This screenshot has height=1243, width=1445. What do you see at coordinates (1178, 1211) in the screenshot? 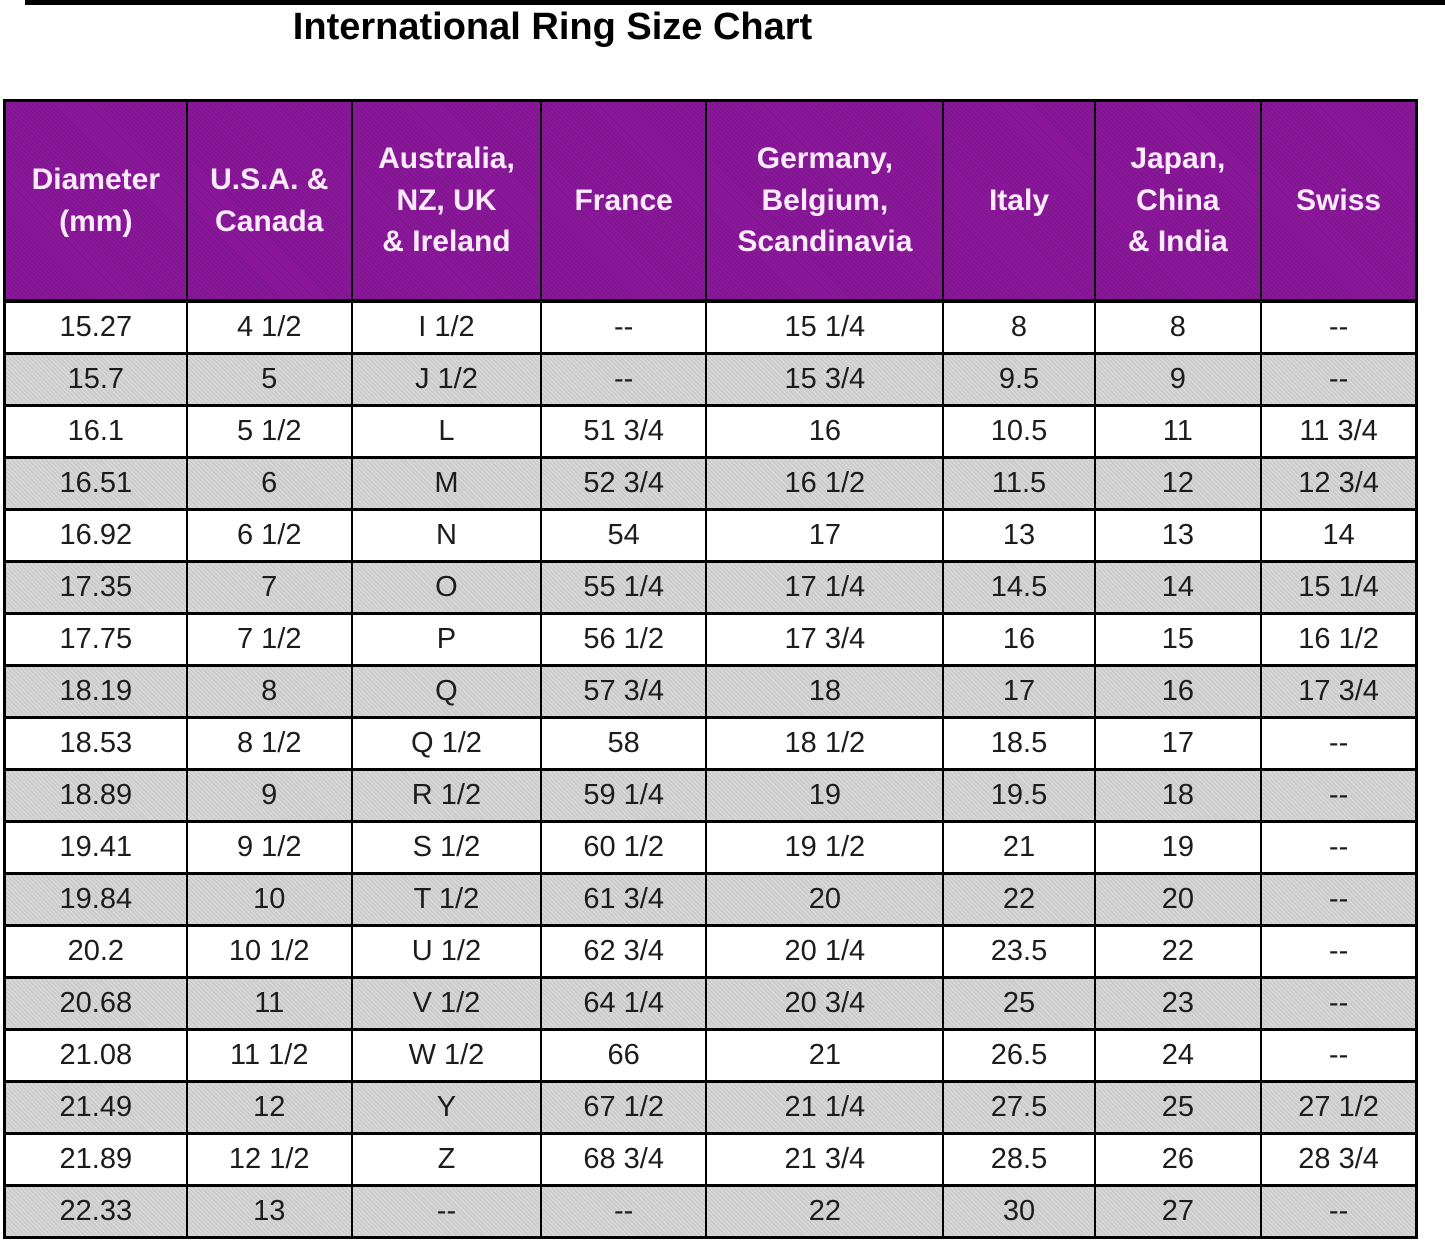
I see `table-cell: 27` at bounding box center [1178, 1211].